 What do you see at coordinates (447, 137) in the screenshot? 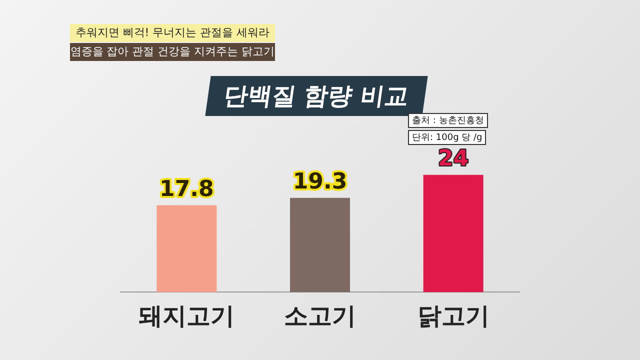
I see `text: 단위: 100g 당 /g` at bounding box center [447, 137].